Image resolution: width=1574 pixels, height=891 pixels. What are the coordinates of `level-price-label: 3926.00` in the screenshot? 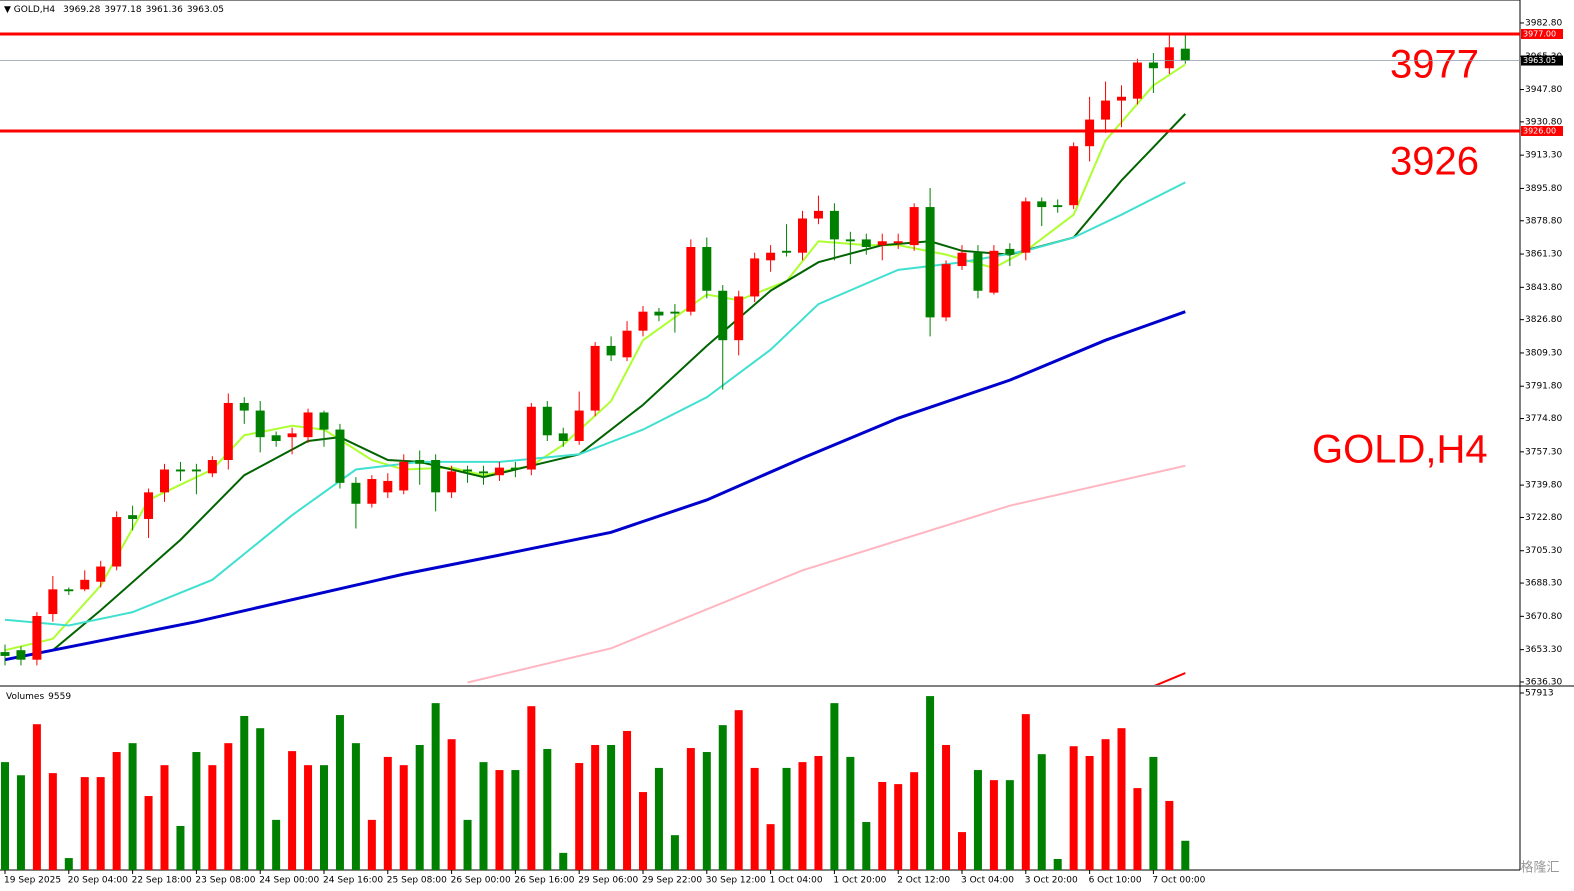 It's located at (1539, 130).